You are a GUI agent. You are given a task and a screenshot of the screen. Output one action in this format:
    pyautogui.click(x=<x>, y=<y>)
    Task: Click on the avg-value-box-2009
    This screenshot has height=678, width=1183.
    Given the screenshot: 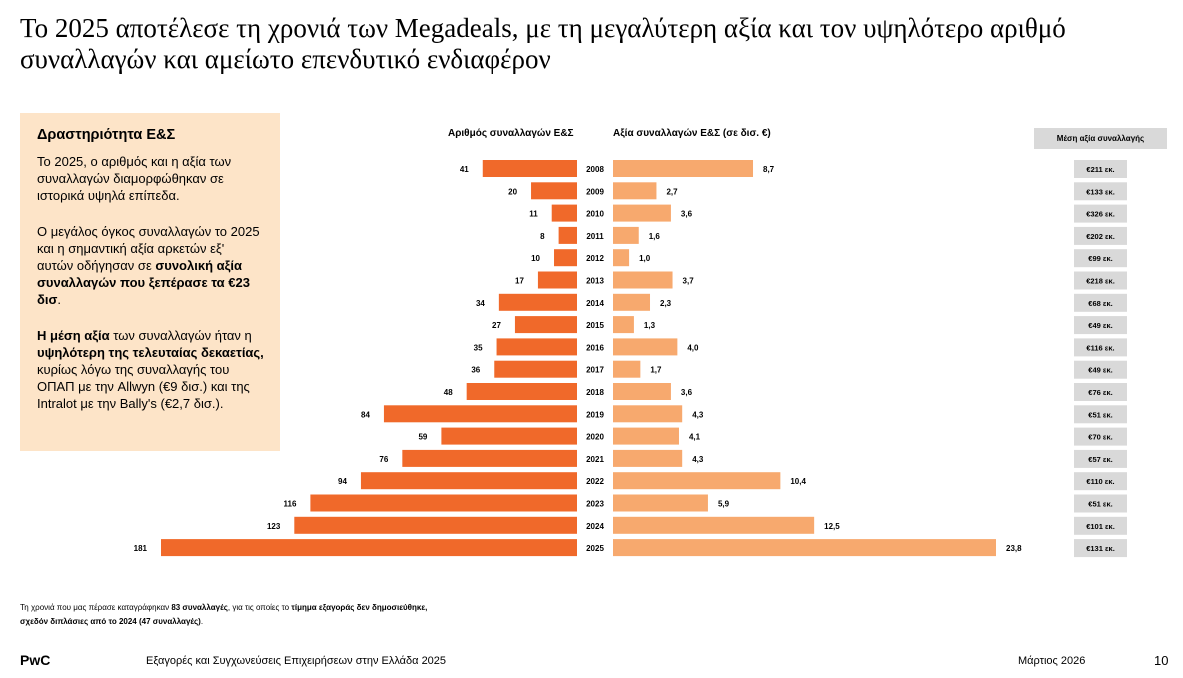 What is the action you would take?
    pyautogui.click(x=1100, y=191)
    